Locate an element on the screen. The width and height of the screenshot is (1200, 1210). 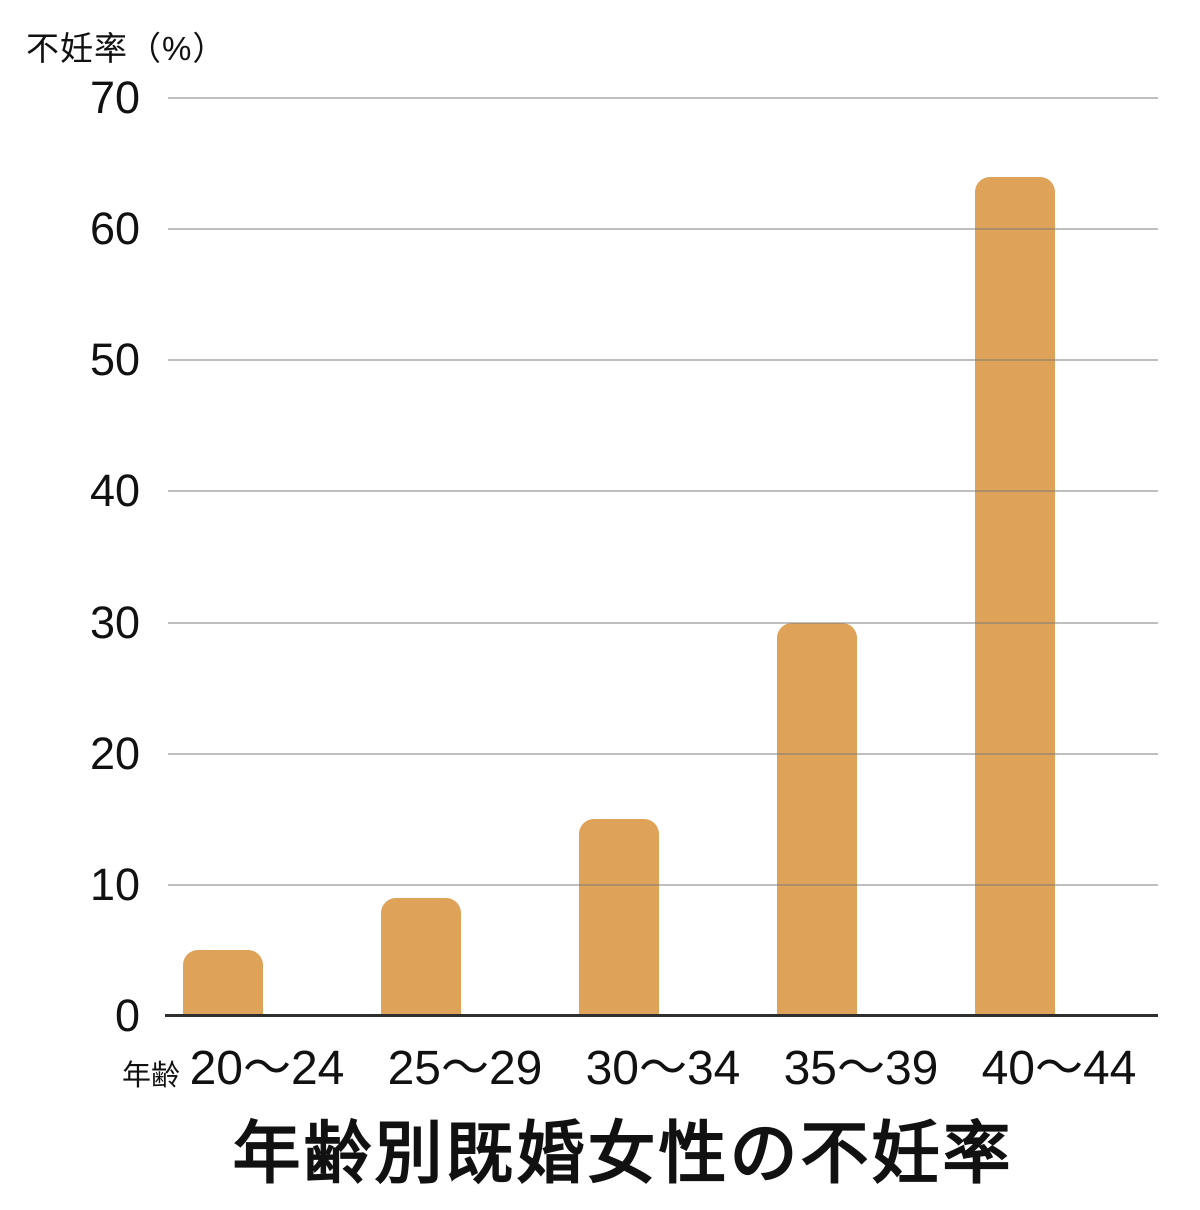
bar-30〜34 is located at coordinates (619, 917).